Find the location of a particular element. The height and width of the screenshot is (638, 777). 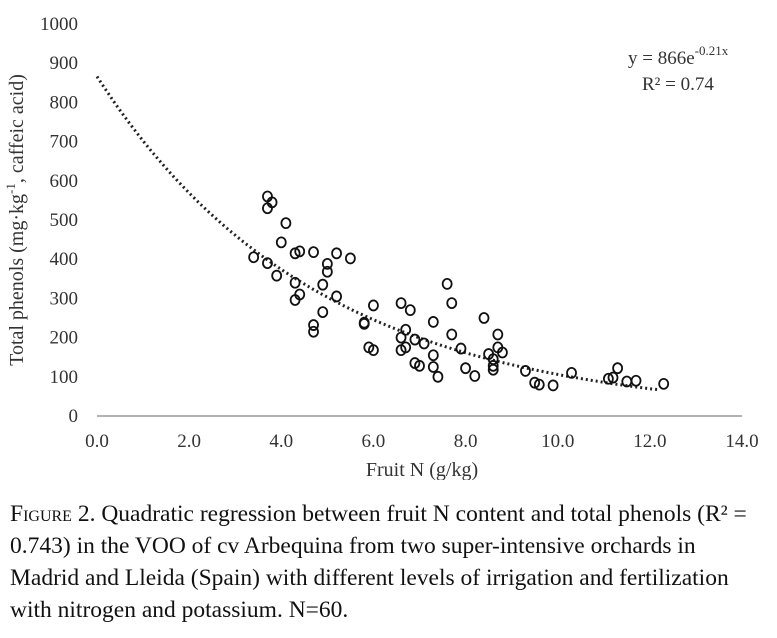

x-tick-label: 2.0 is located at coordinates (189, 441).